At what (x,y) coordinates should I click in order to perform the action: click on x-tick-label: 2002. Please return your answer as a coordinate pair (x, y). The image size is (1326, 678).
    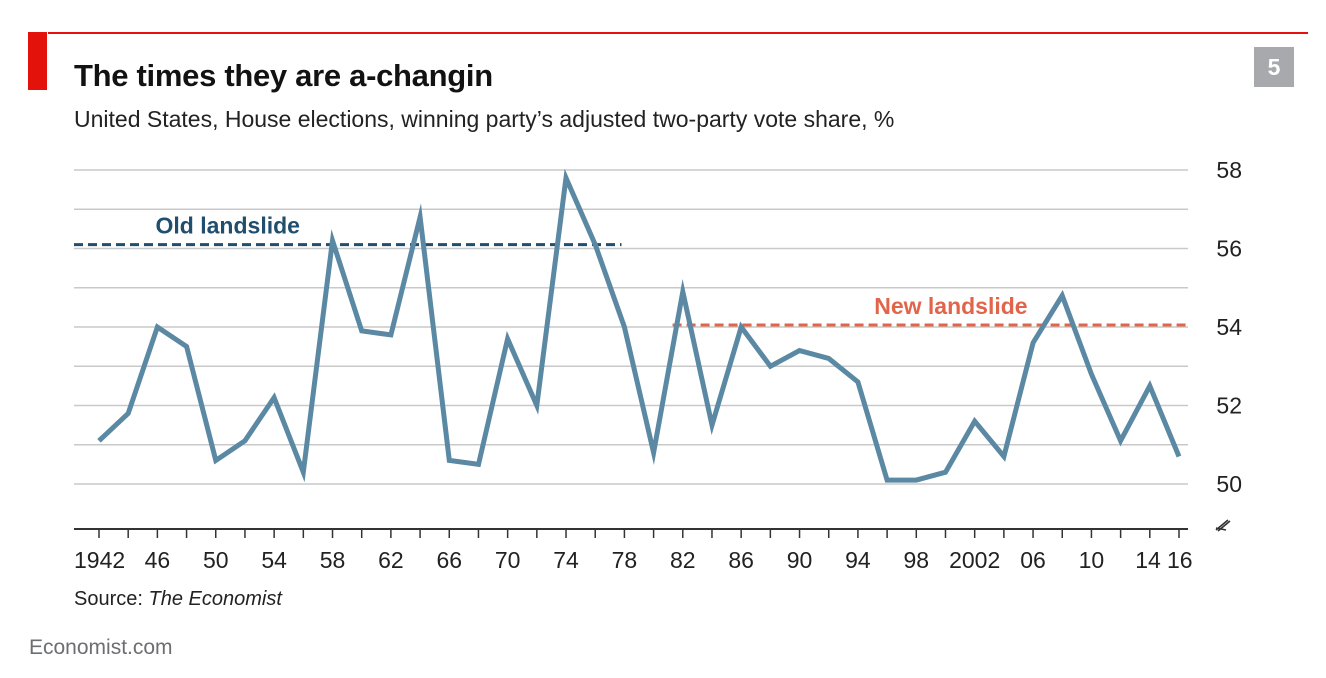
    Looking at the image, I should click on (974, 560).